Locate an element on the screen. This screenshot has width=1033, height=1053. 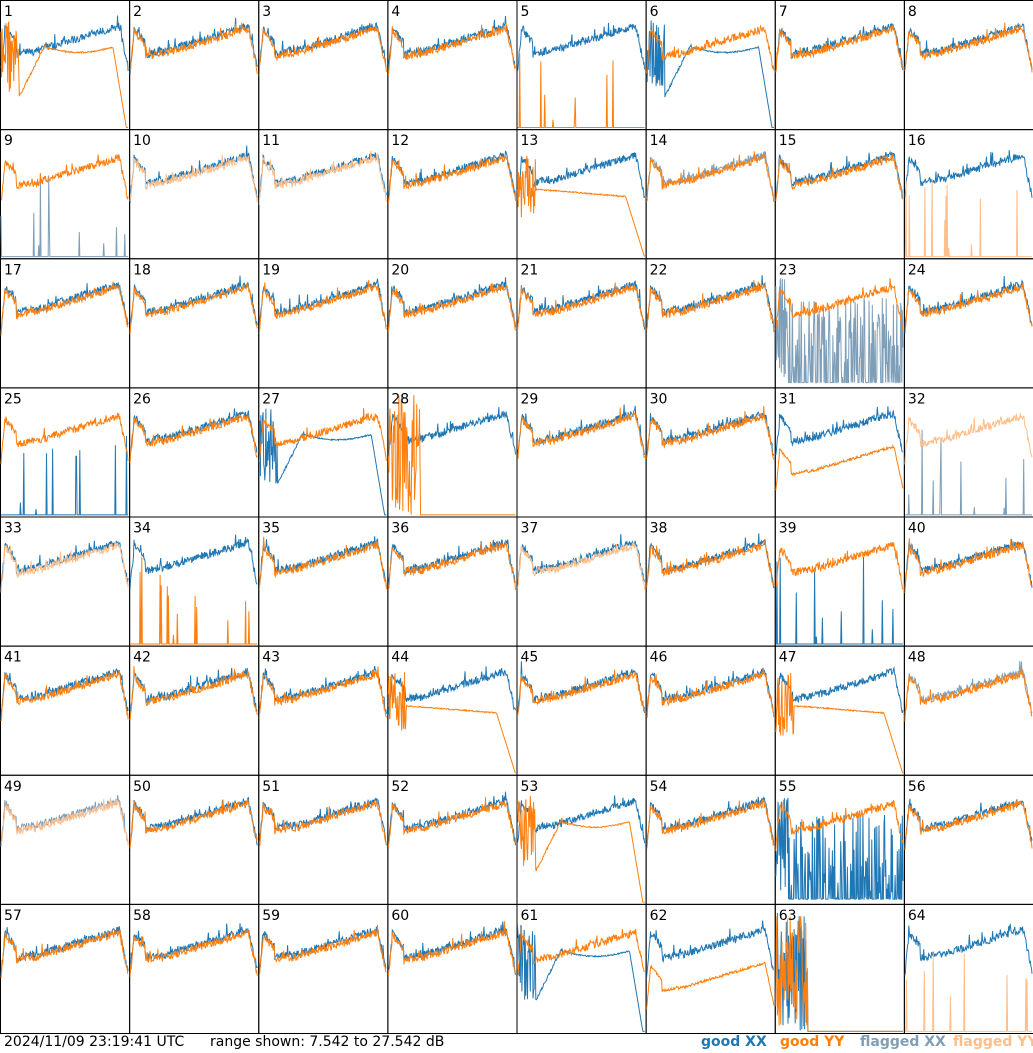
panel-label: 30 is located at coordinates (659, 399).